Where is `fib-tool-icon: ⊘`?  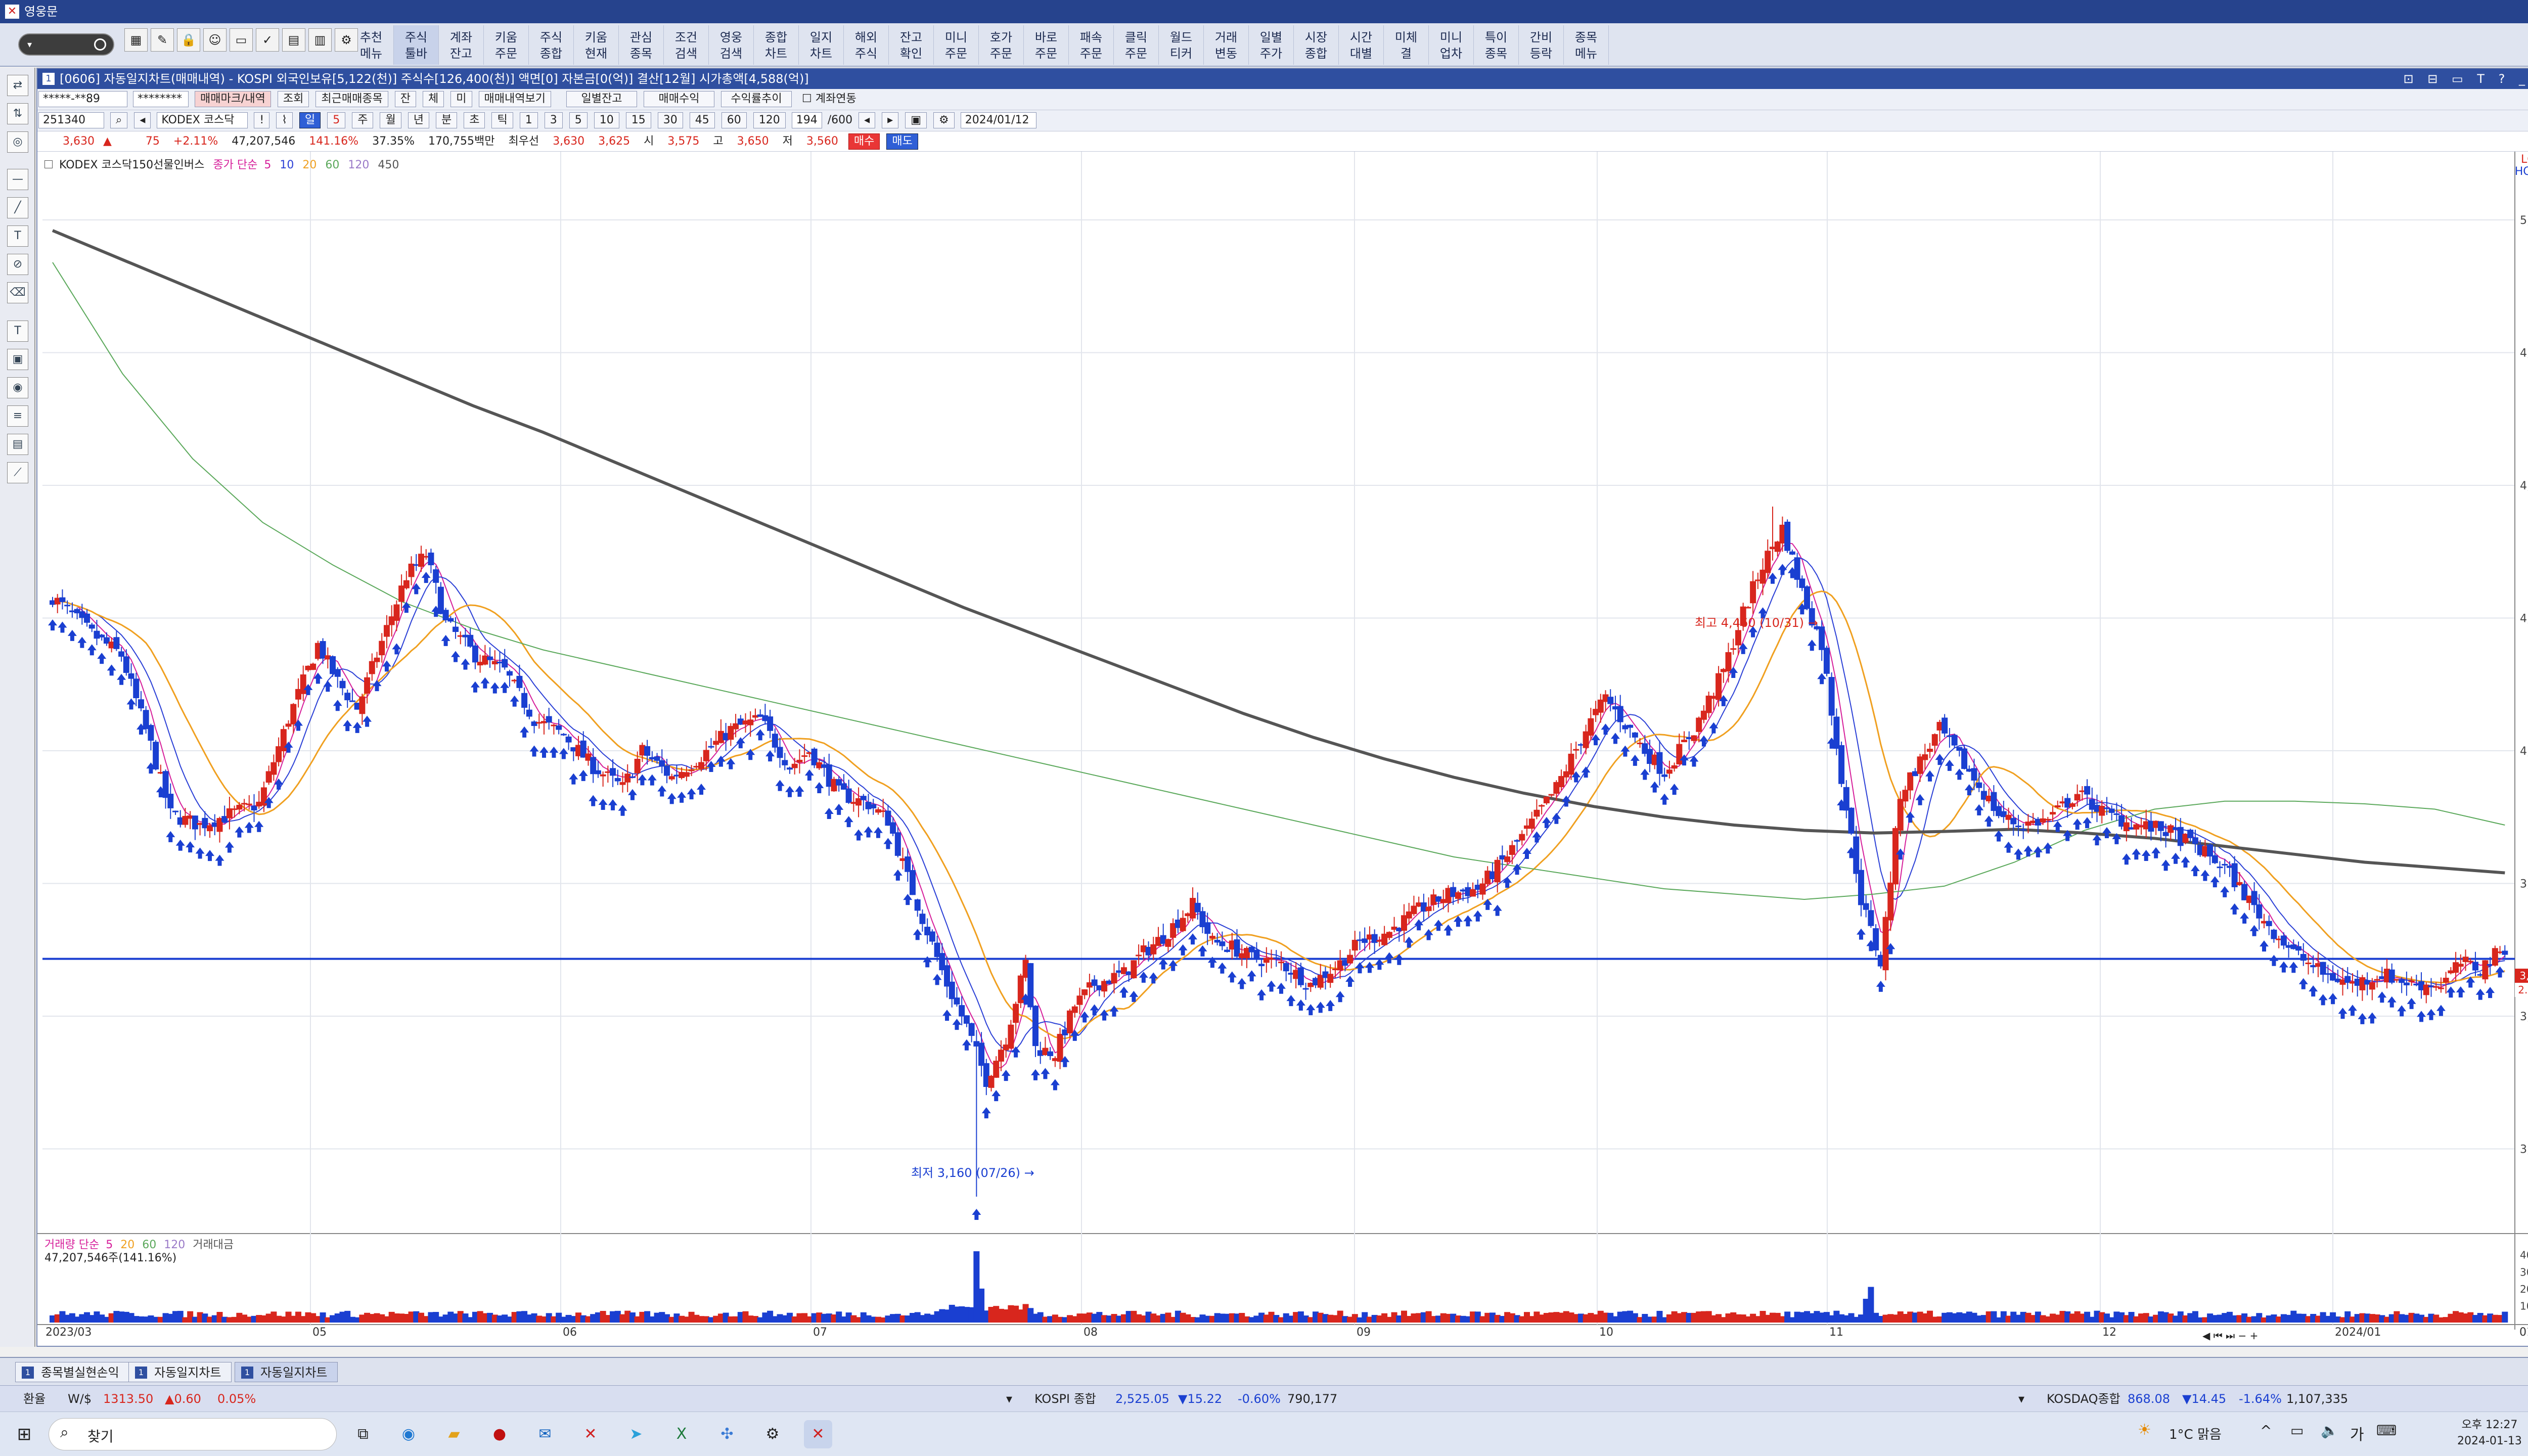
fib-tool-icon: ⊘ is located at coordinates (18, 264).